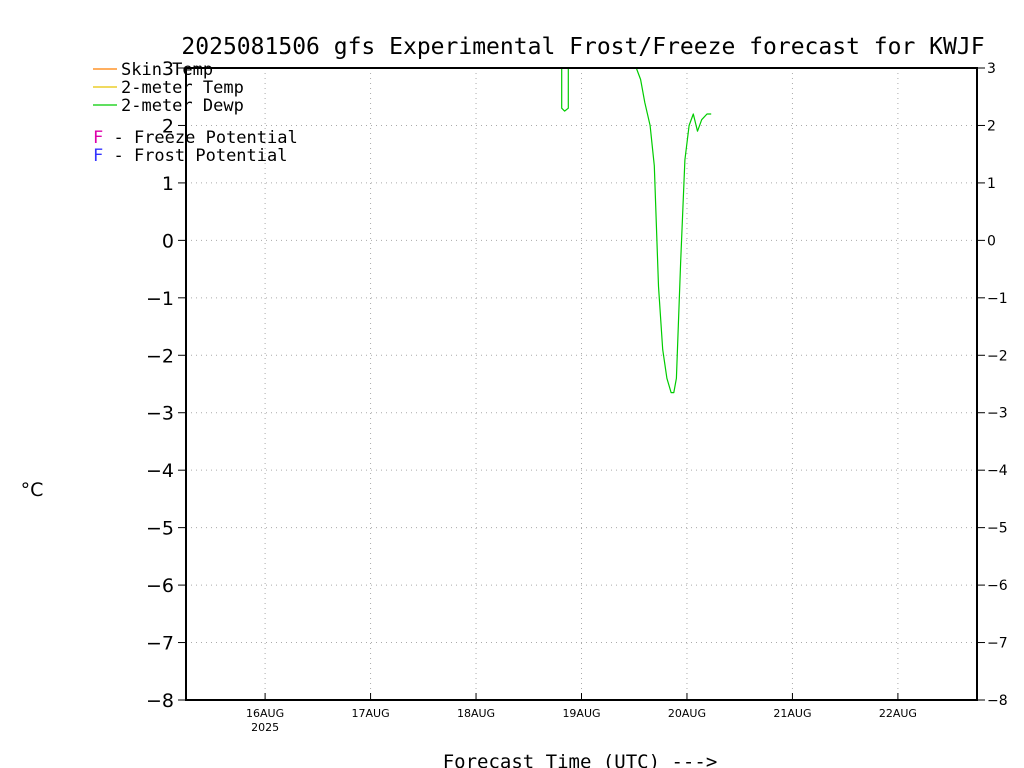 The width and height of the screenshot is (1024, 768). I want to click on x-tick-sublabel: 2025, so click(265, 727).